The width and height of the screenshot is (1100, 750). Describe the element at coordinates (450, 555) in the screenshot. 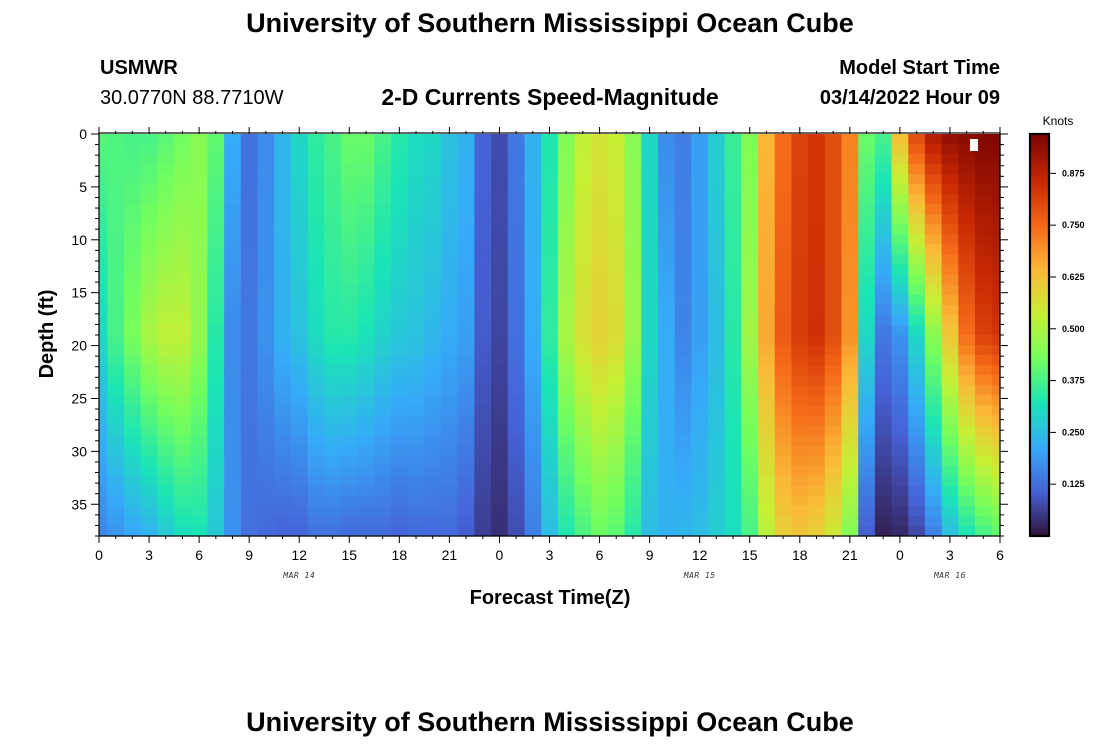

I see `x-tick-label: 21` at that location.